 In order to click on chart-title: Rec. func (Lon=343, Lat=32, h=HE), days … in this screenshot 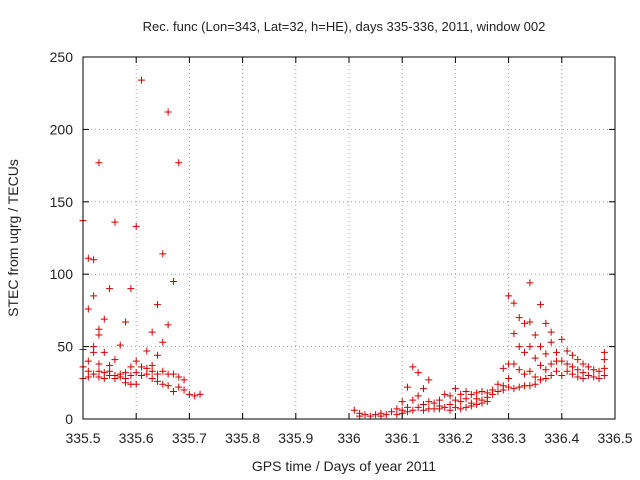, I will do `click(344, 26)`.